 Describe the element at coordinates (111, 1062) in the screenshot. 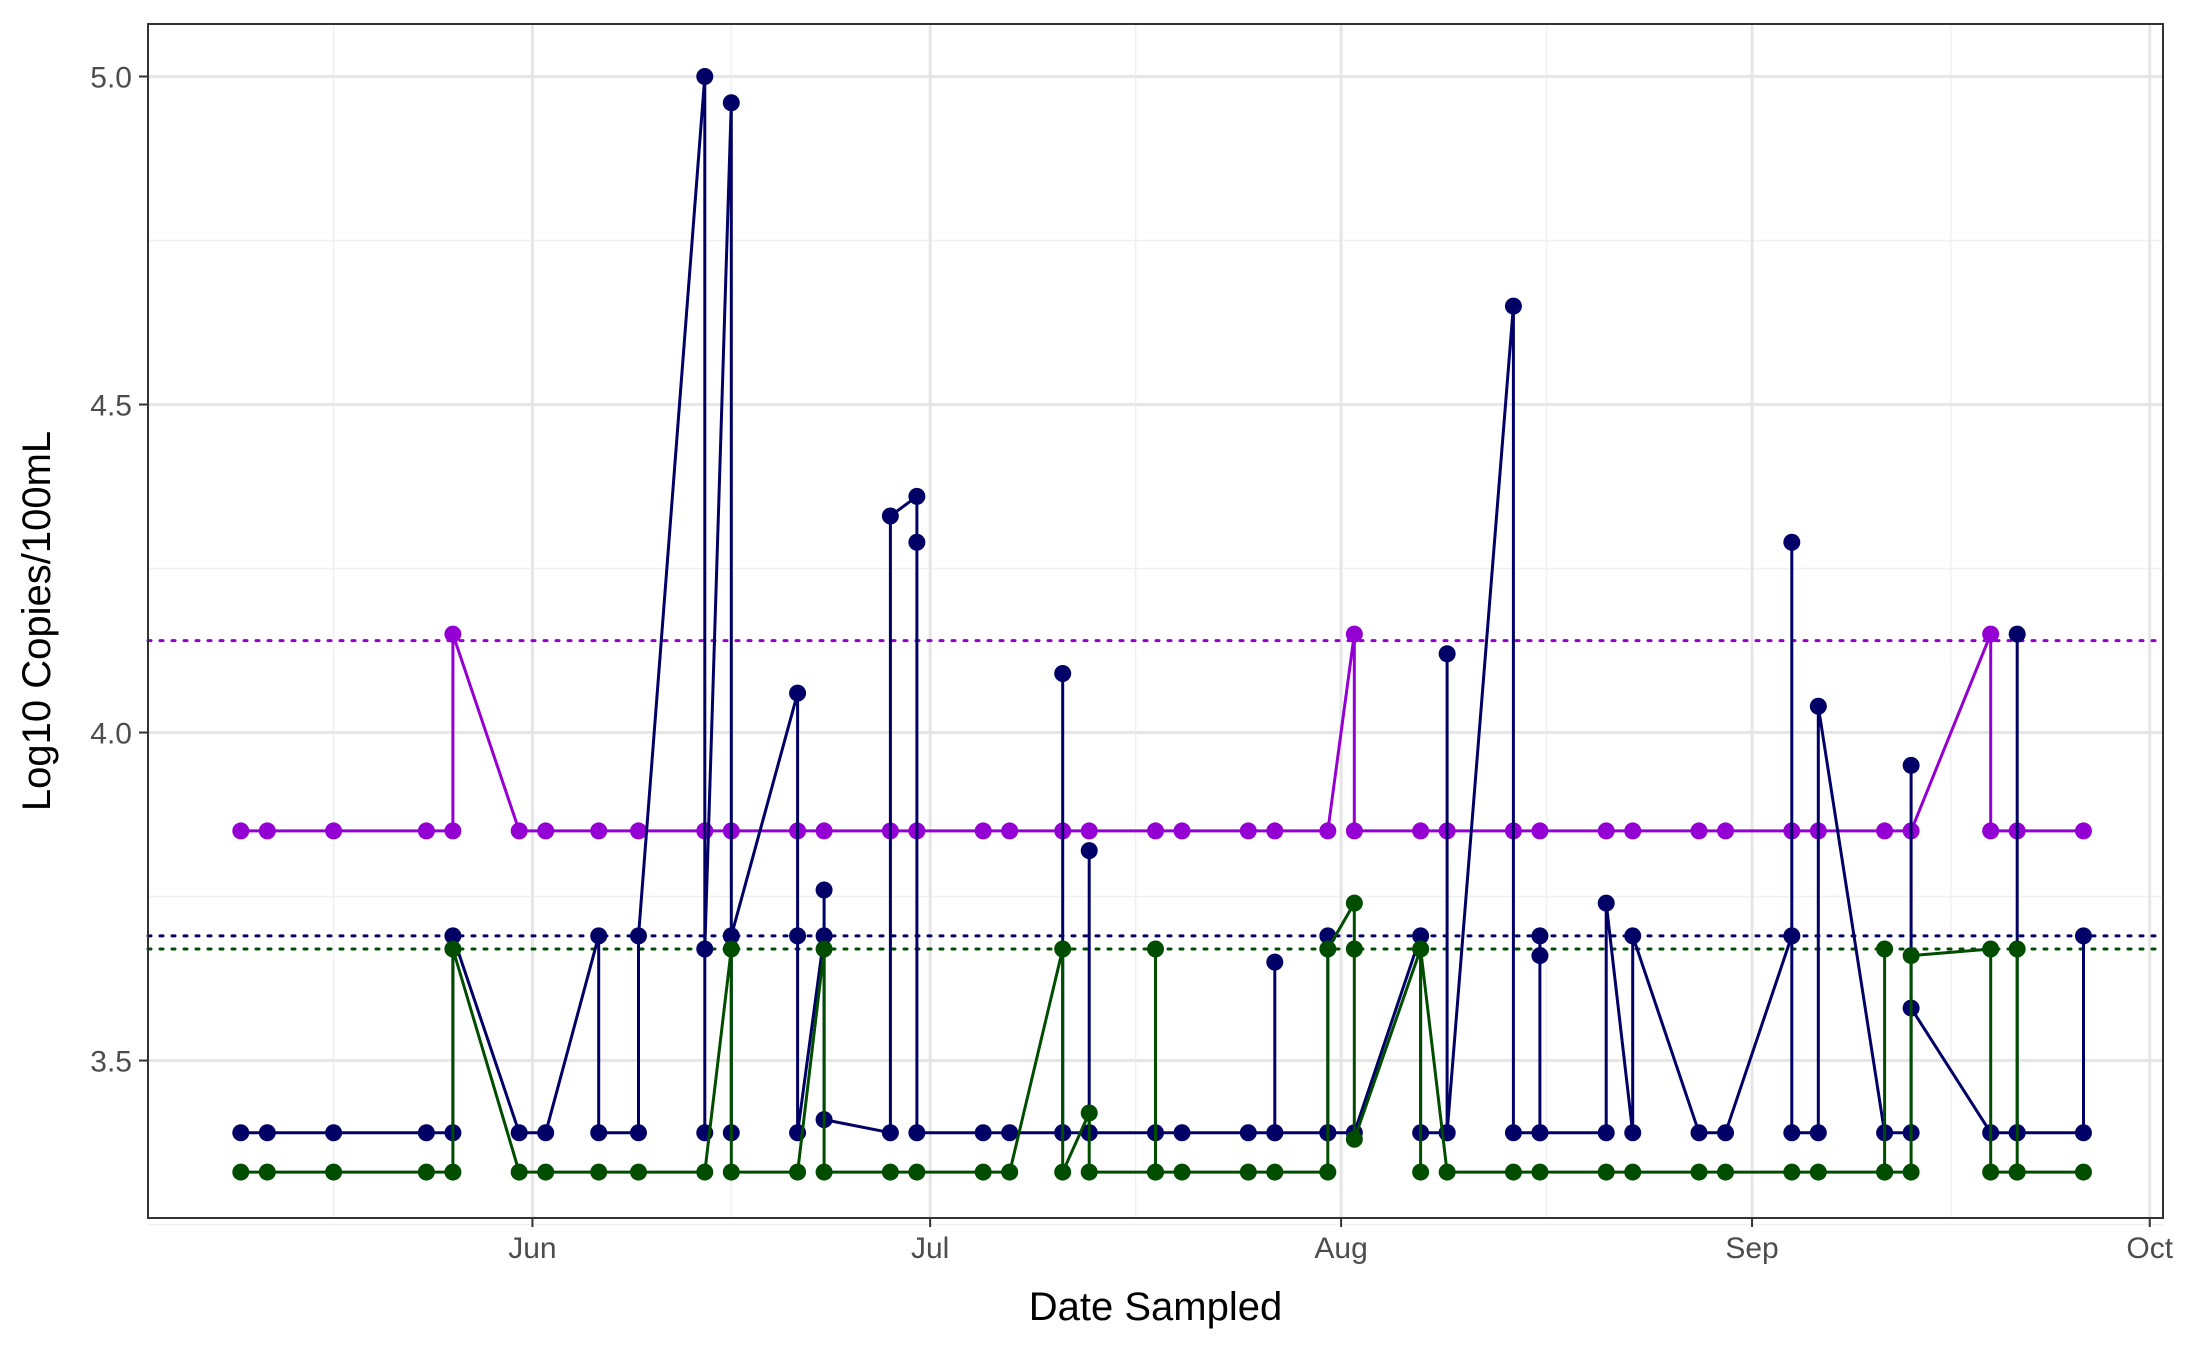

I see `y-tick-label: 3.5` at that location.